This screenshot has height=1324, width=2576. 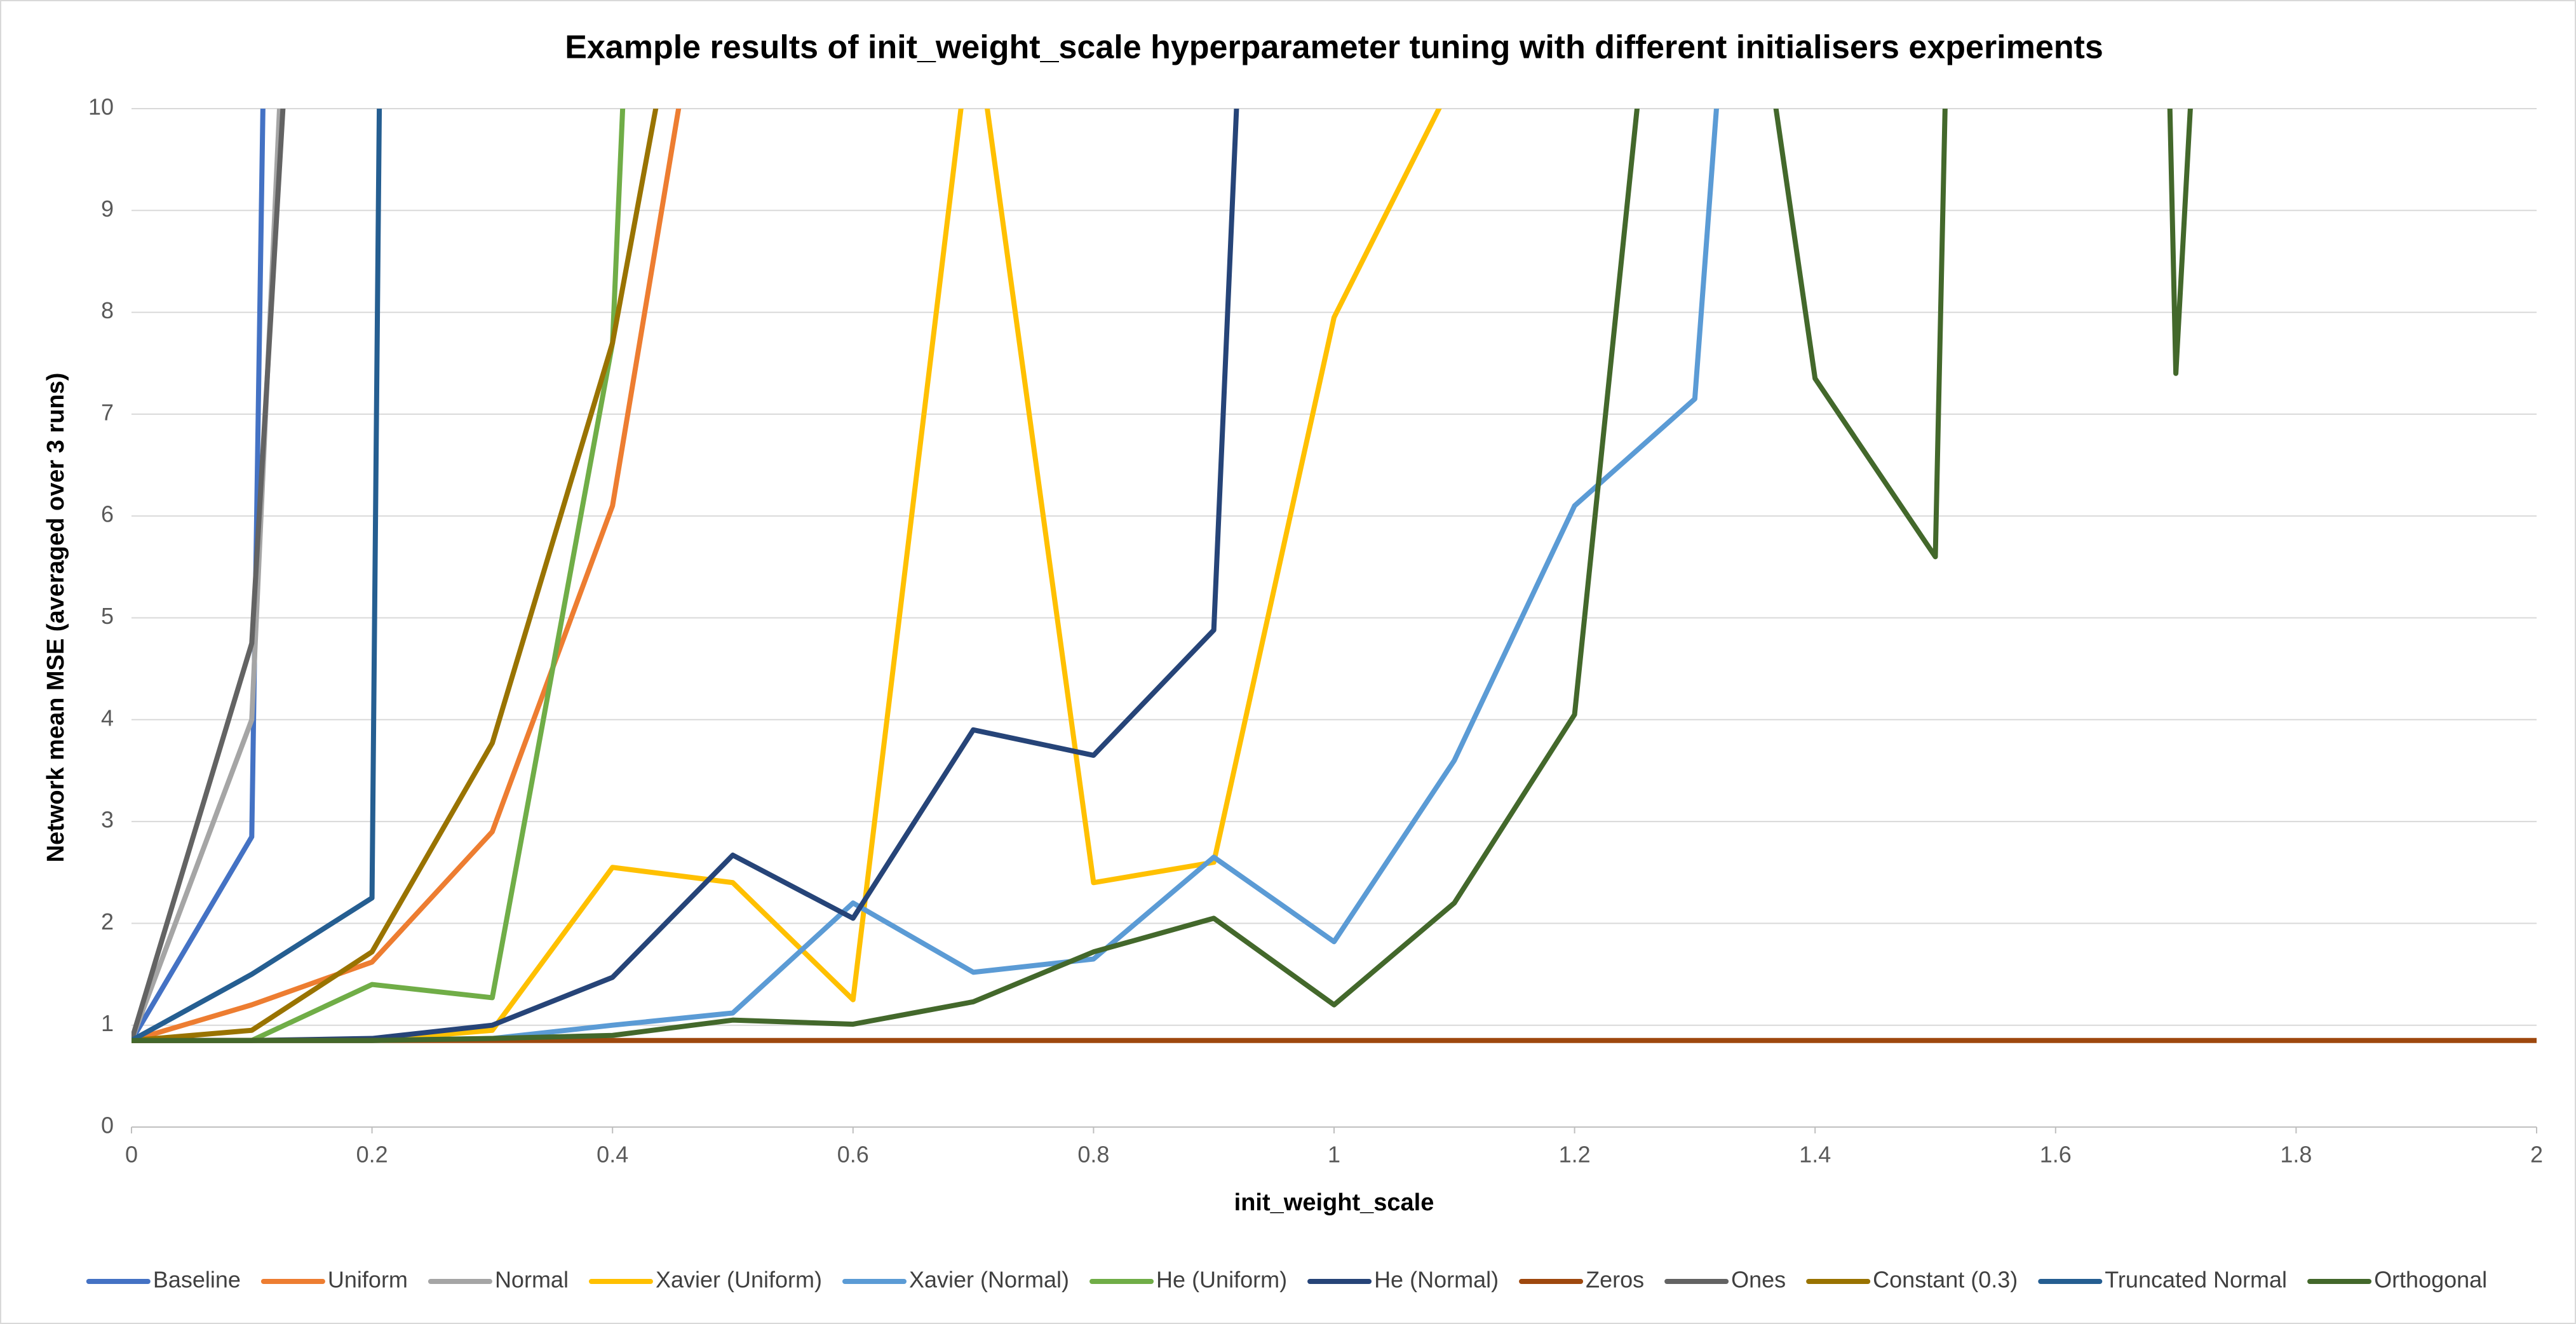 What do you see at coordinates (1334, 1155) in the screenshot?
I see `x-tick-label: 1` at bounding box center [1334, 1155].